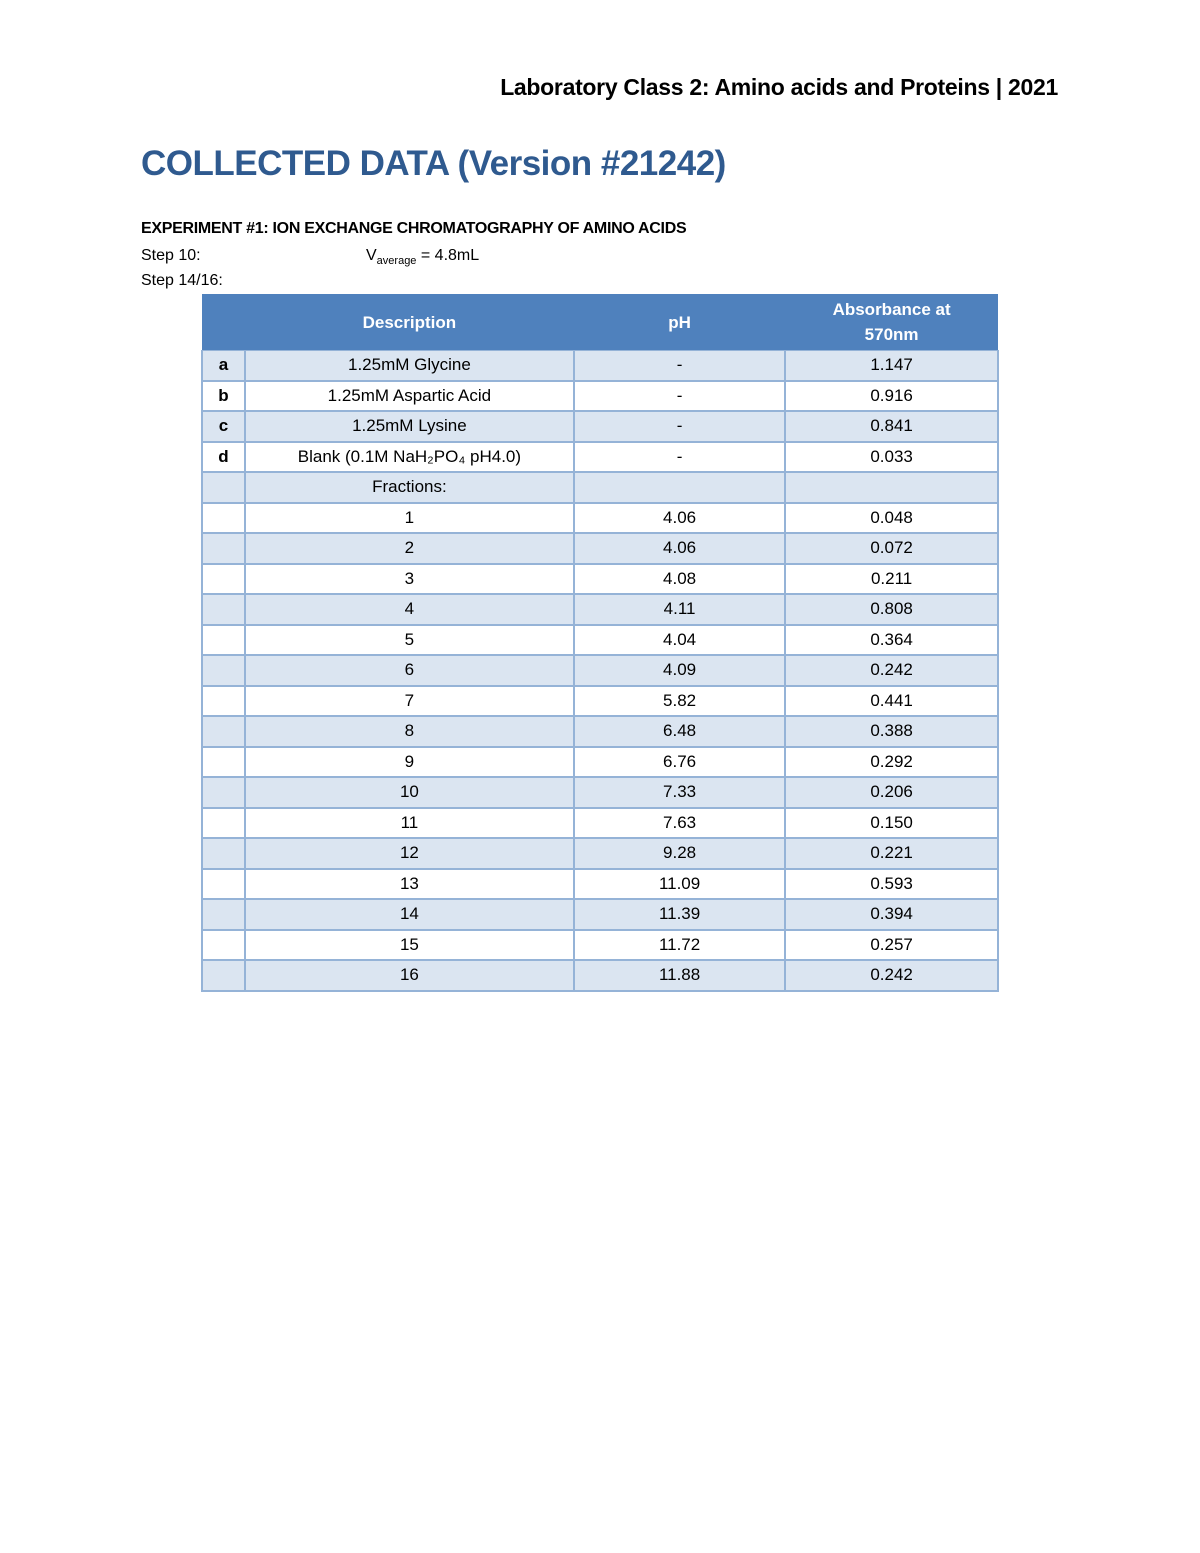  I want to click on table-row: 9 6.76 0.292, so click(600, 762).